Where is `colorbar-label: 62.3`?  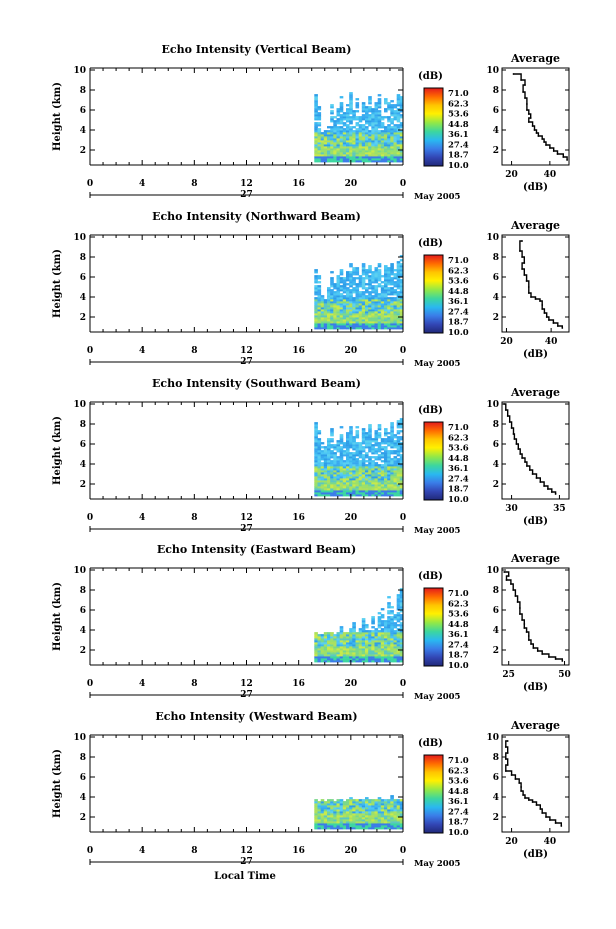
colorbar-label: 62.3 is located at coordinates (458, 771).